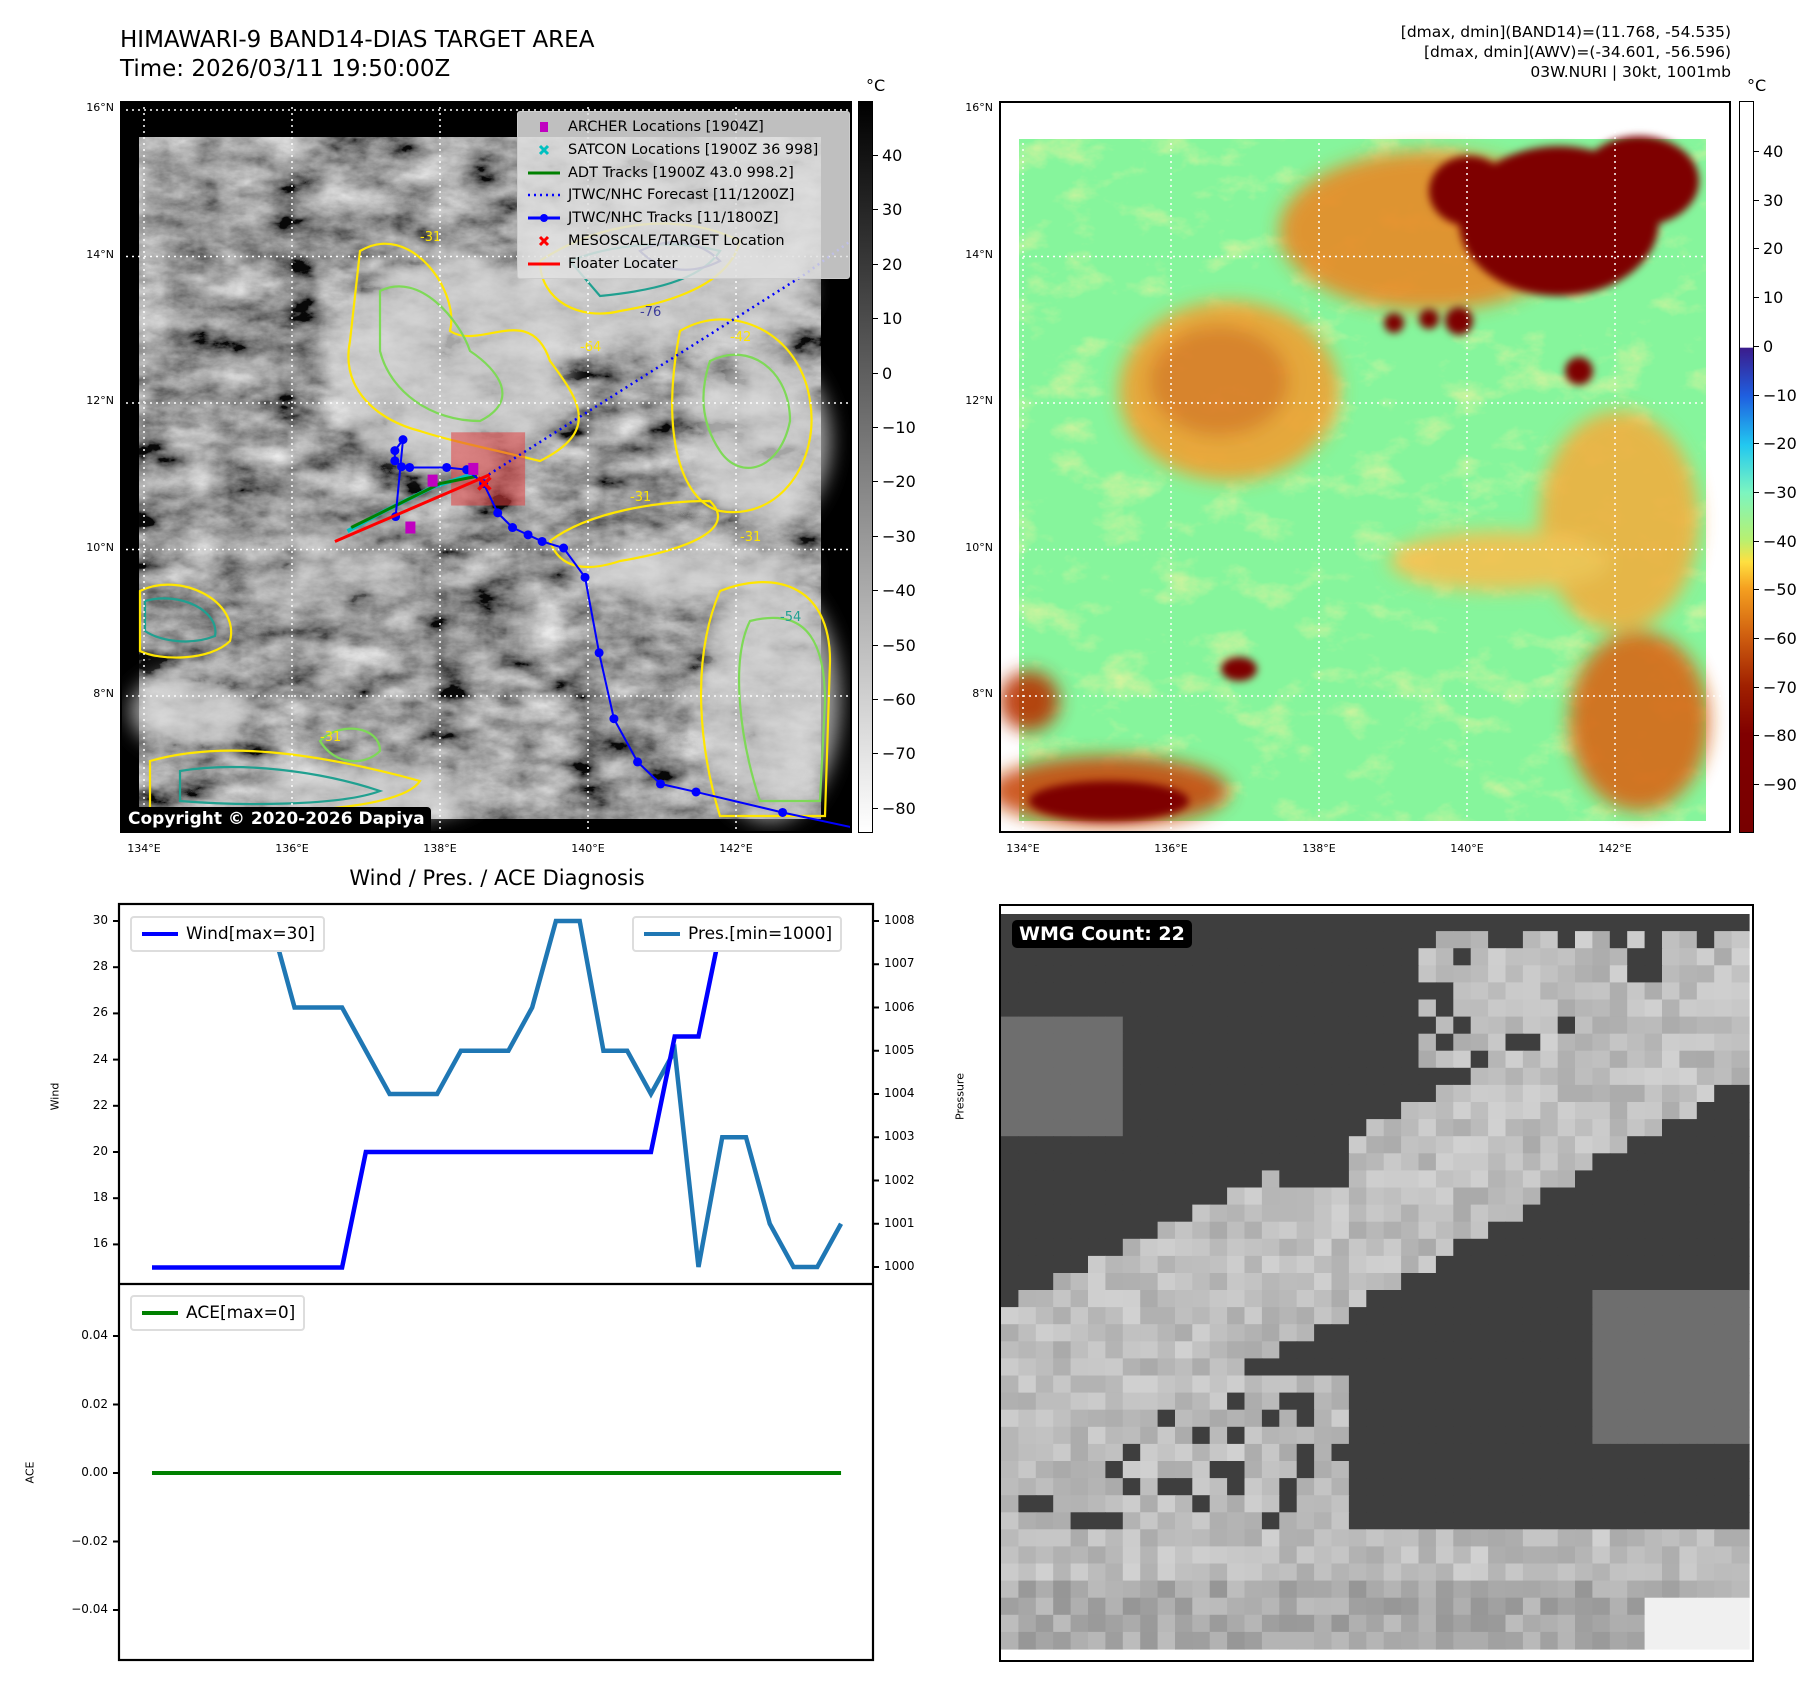  What do you see at coordinates (276, 819) in the screenshot?
I see `copyright-label: Copyright © 2020-2026 Dapiya` at bounding box center [276, 819].